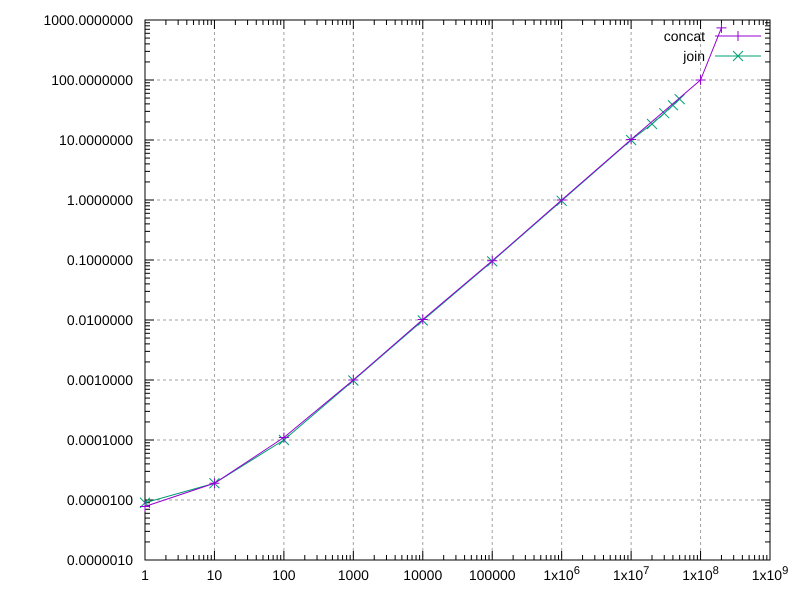  I want to click on y-tick-label: 0.1000000, so click(100, 260).